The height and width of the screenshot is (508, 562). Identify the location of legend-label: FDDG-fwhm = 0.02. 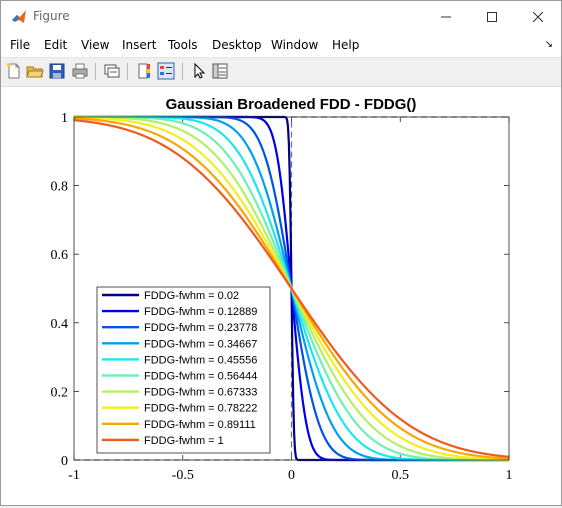
(191, 296).